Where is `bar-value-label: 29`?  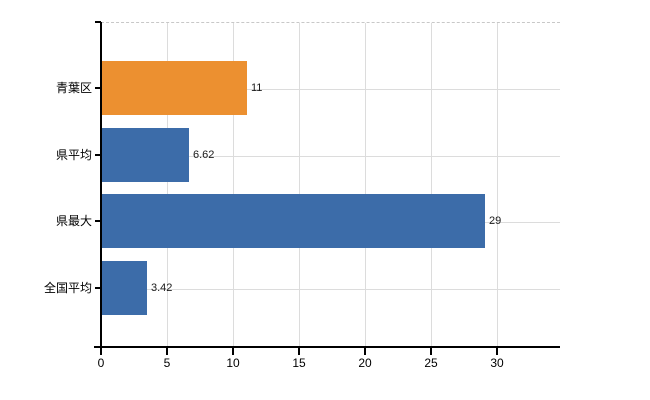 bar-value-label: 29 is located at coordinates (495, 221).